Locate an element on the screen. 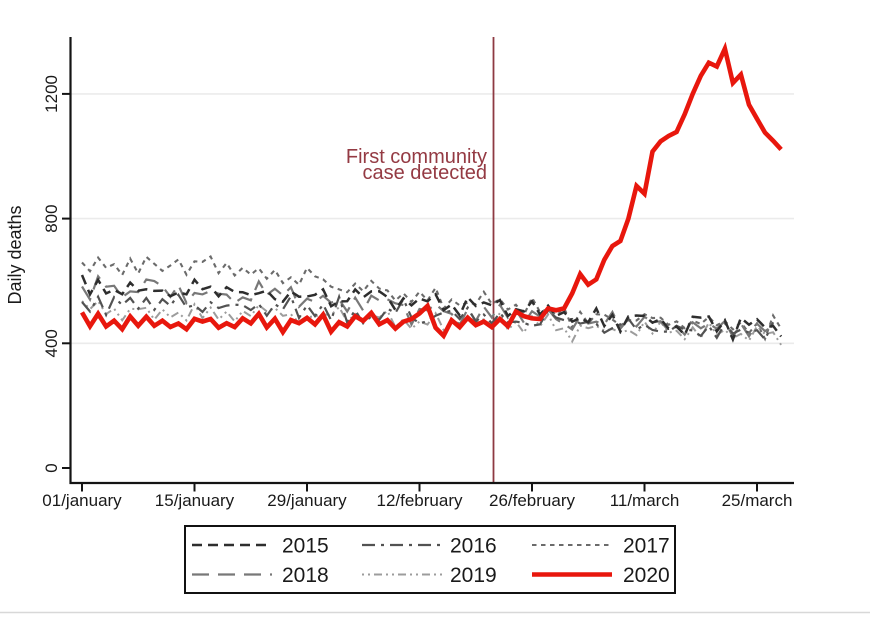 The width and height of the screenshot is (870, 621). svg-text: 12/february is located at coordinates (420, 500).